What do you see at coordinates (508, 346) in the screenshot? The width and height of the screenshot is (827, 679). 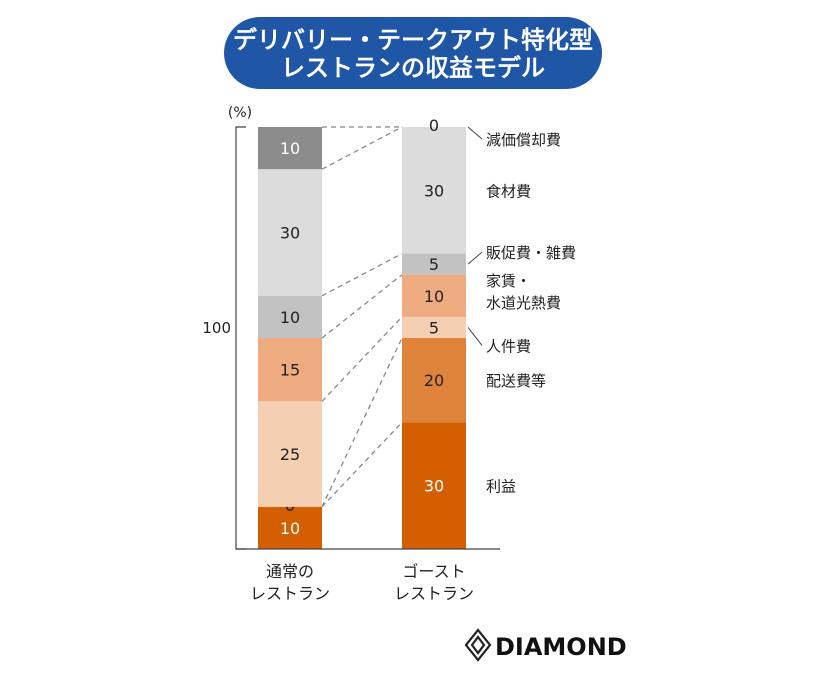 I see `series-label: 人件費` at bounding box center [508, 346].